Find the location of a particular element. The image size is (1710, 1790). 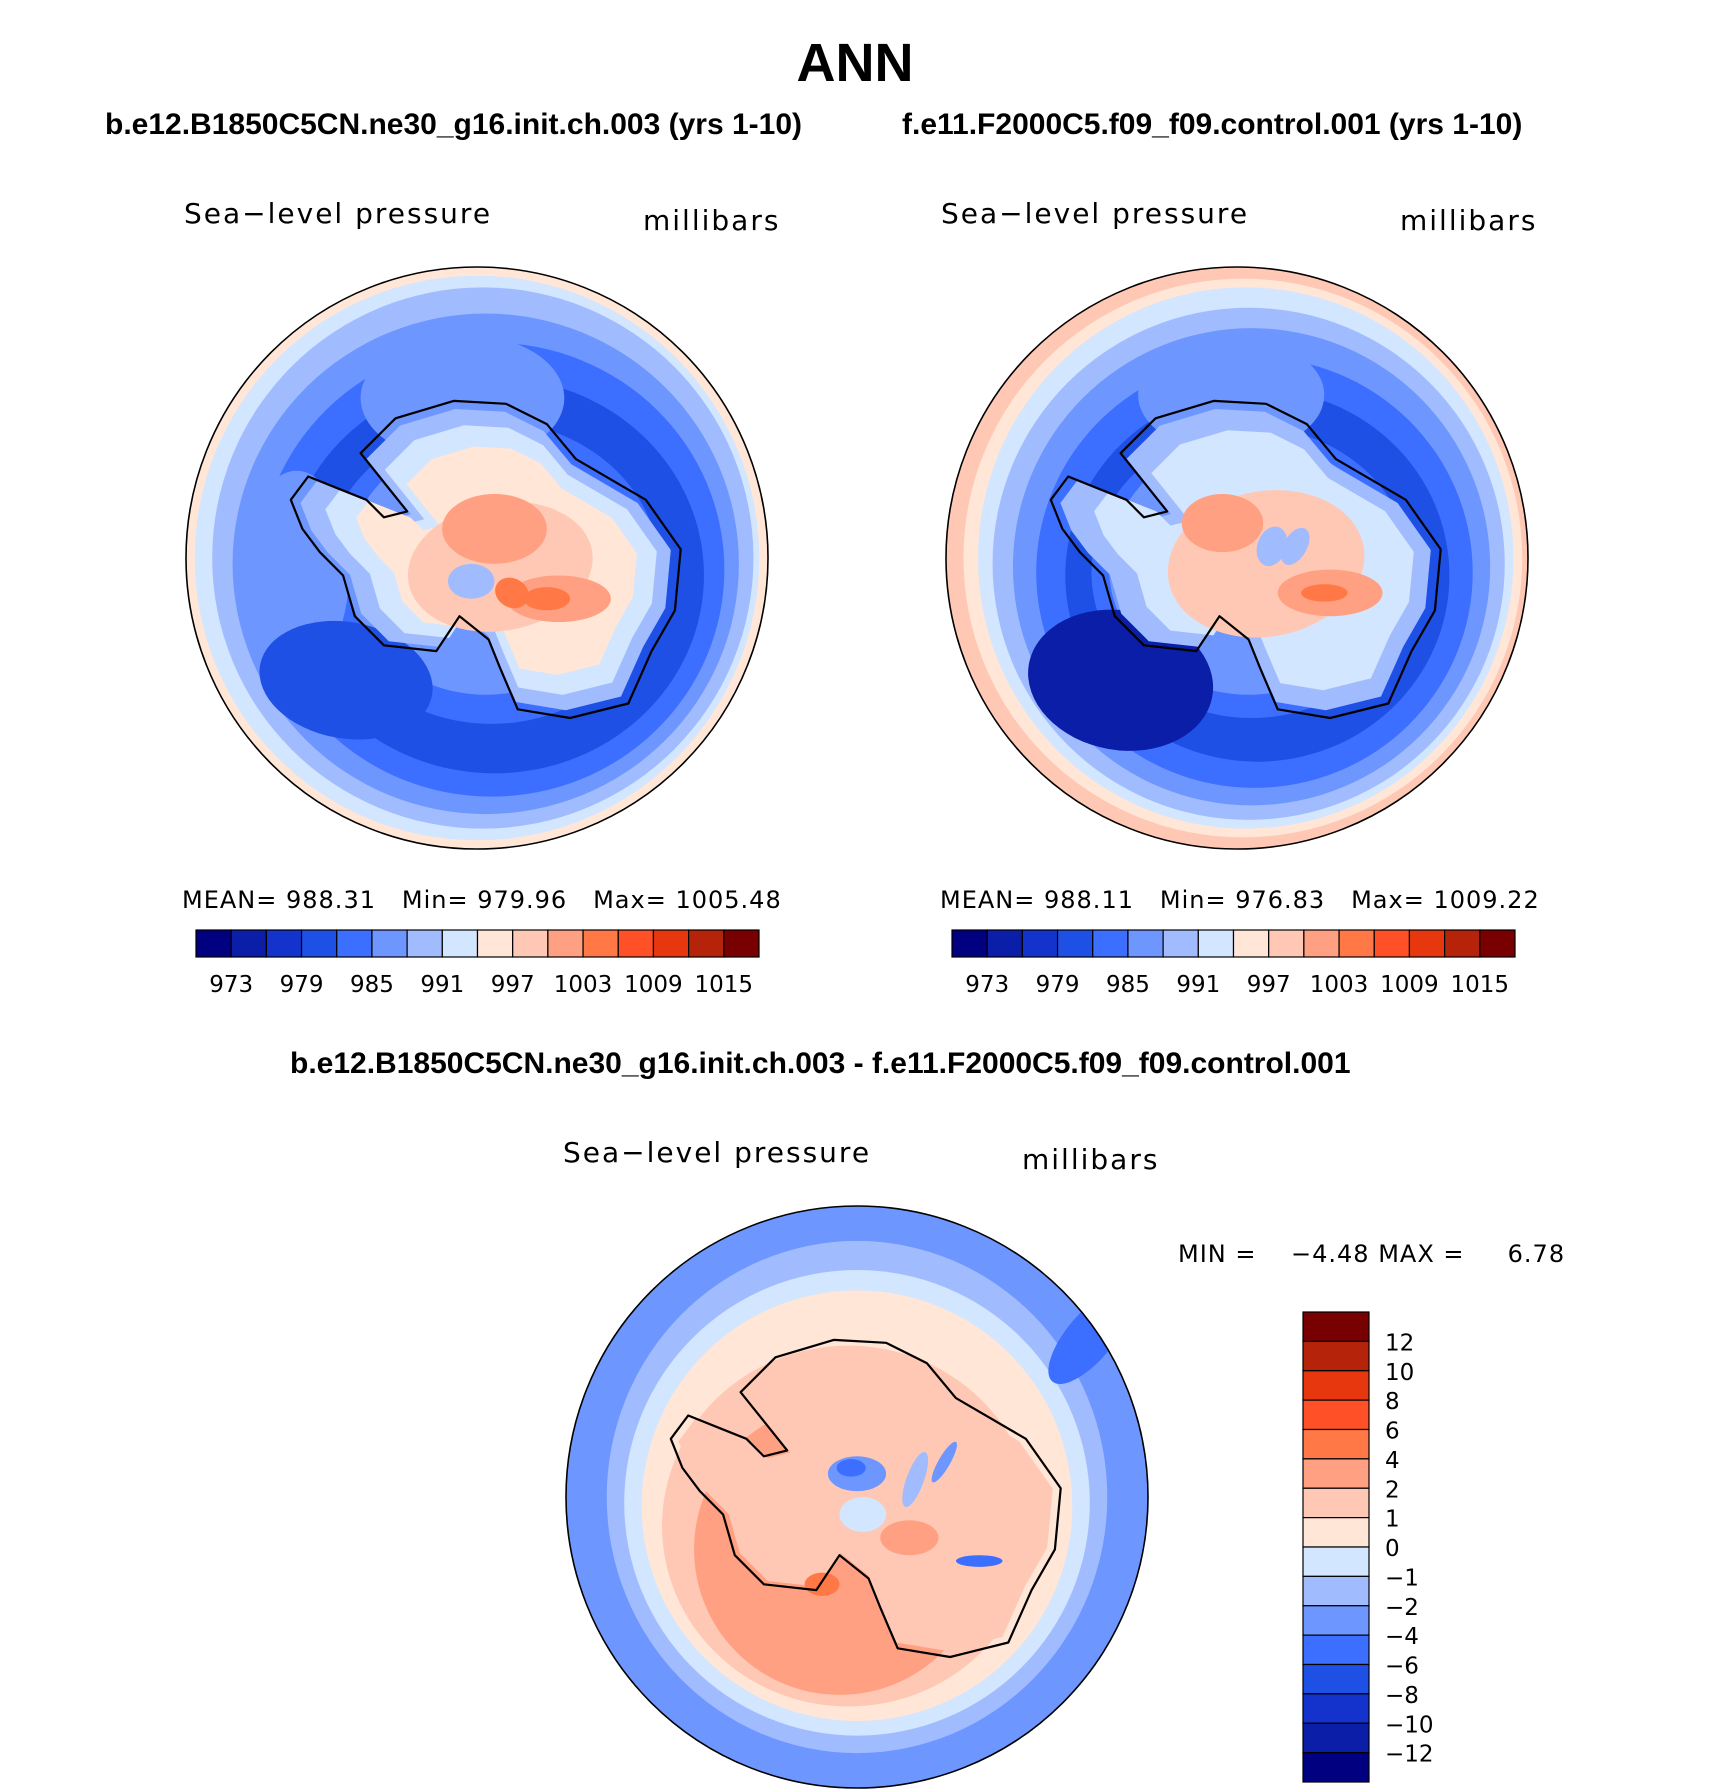

diff-map-field is located at coordinates (857, 1497).